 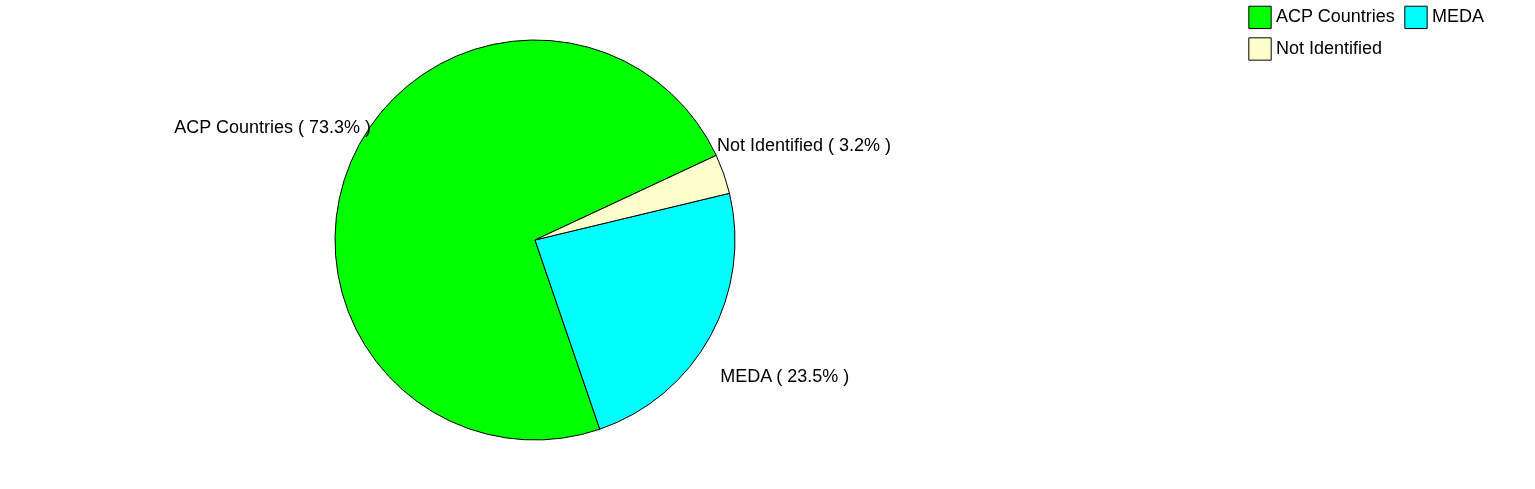 What do you see at coordinates (273, 127) in the screenshot?
I see `category-label: ACP Countries ( 73.3% )` at bounding box center [273, 127].